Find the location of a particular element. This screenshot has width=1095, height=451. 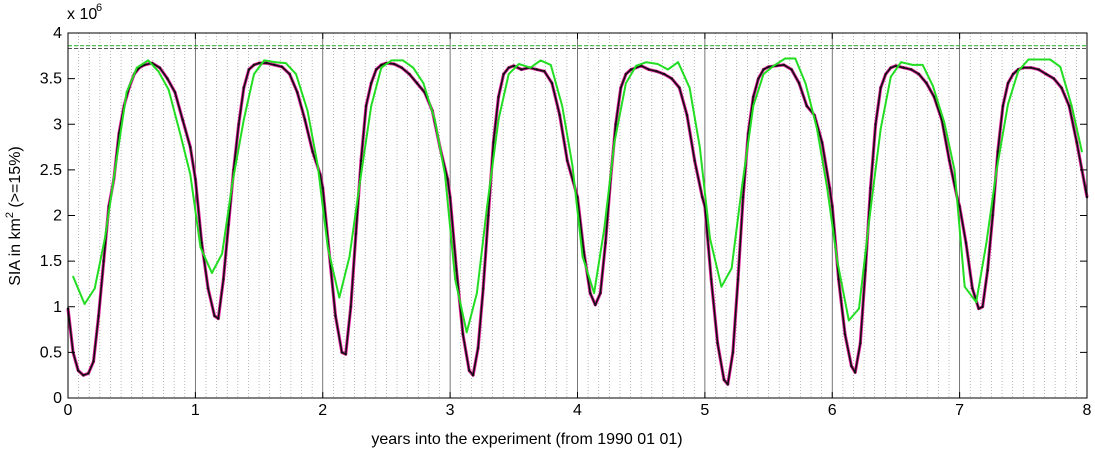

y-axis-label: SIA in km2 (>=15%) is located at coordinates (14, 216).